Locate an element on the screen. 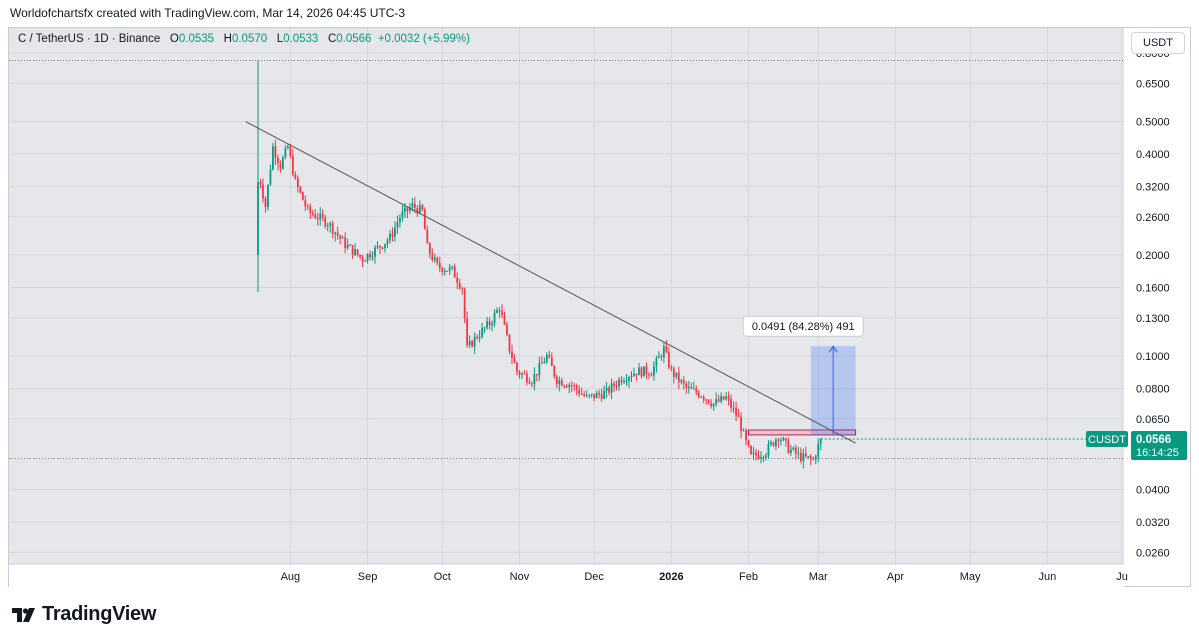  x-tick-label: Dec is located at coordinates (594, 577).